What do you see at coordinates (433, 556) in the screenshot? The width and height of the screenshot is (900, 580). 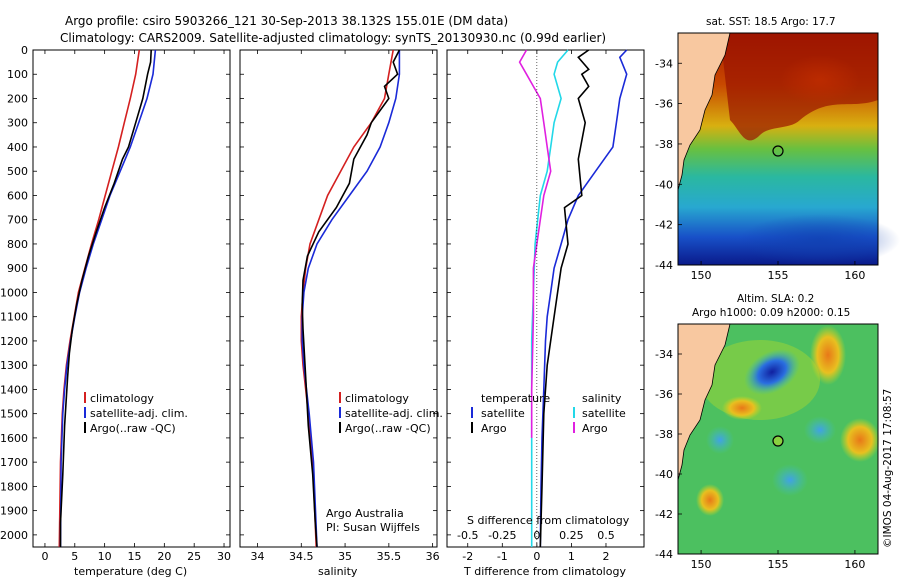 I see `x-tick-label: 36` at bounding box center [433, 556].